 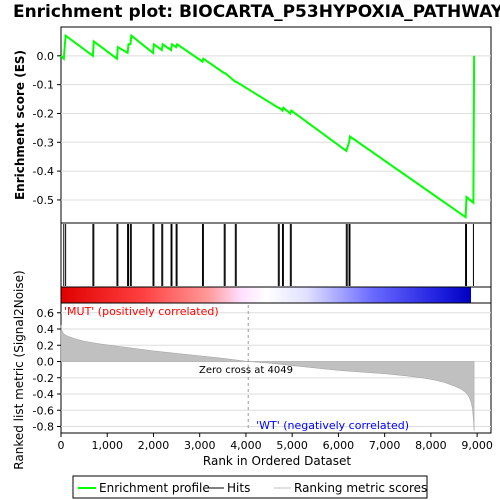 I want to click on metric-tick-label: 0.4, so click(x=46, y=329).